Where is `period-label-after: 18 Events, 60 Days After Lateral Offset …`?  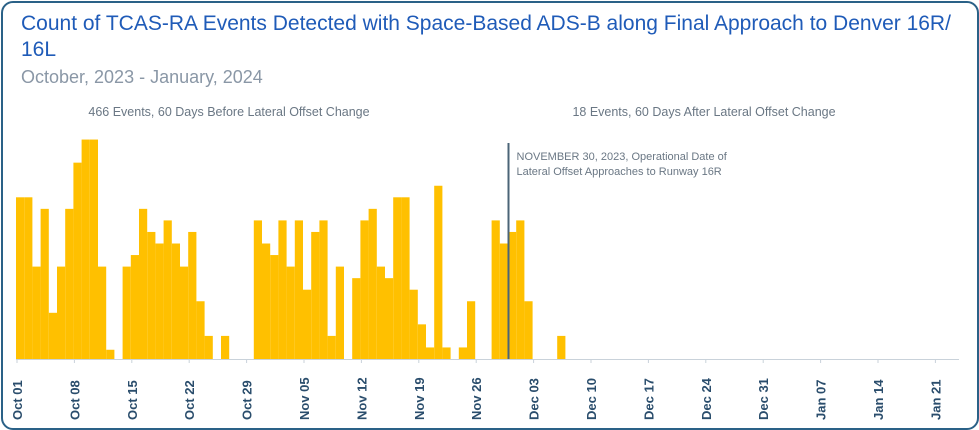
period-label-after: 18 Events, 60 Days After Lateral Offset … is located at coordinates (703, 112).